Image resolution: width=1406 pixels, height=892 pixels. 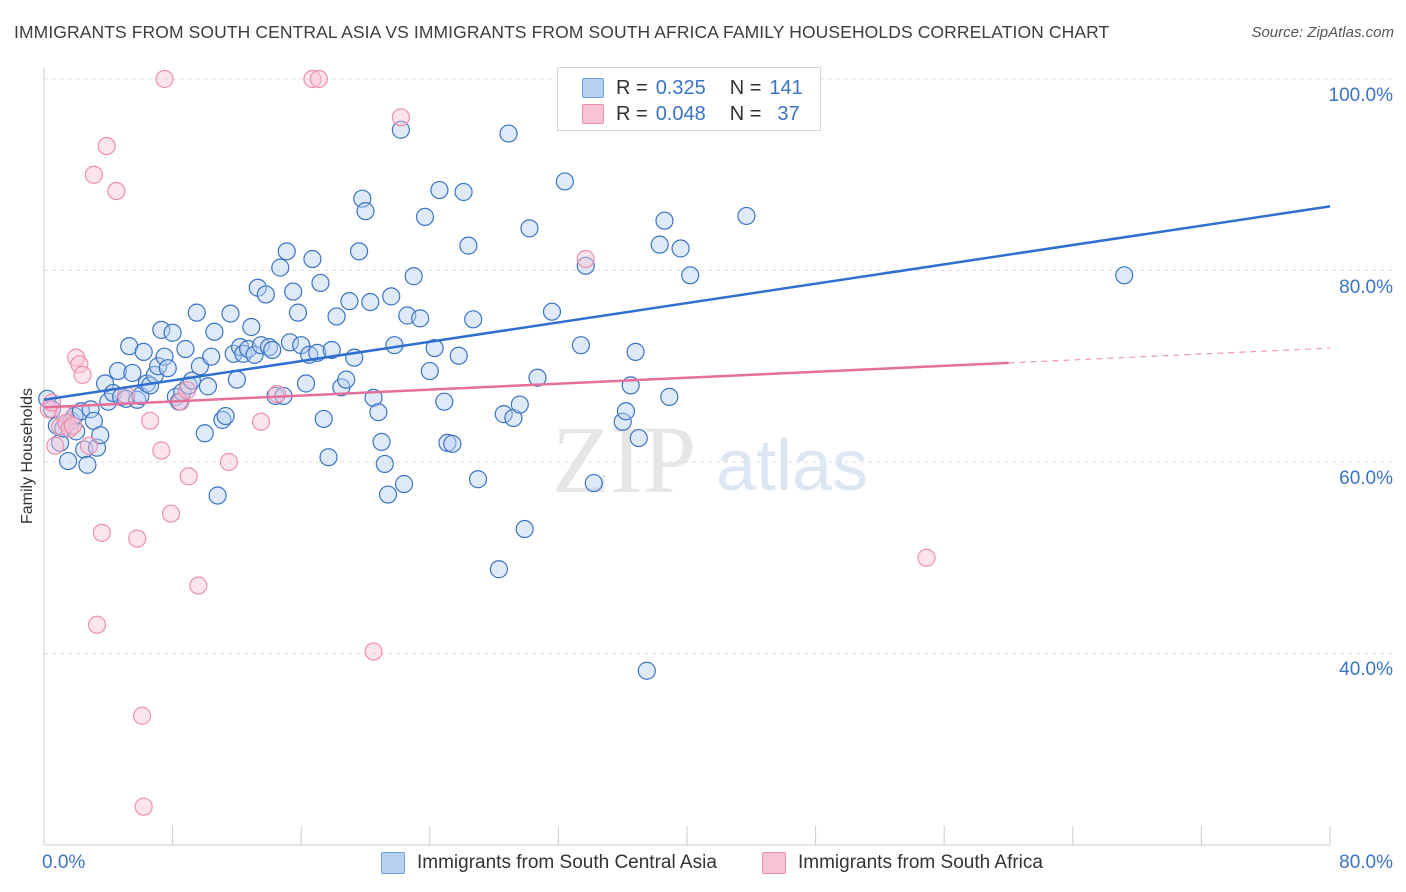 I want to click on watermark-atlas: atlas, so click(x=792, y=466).